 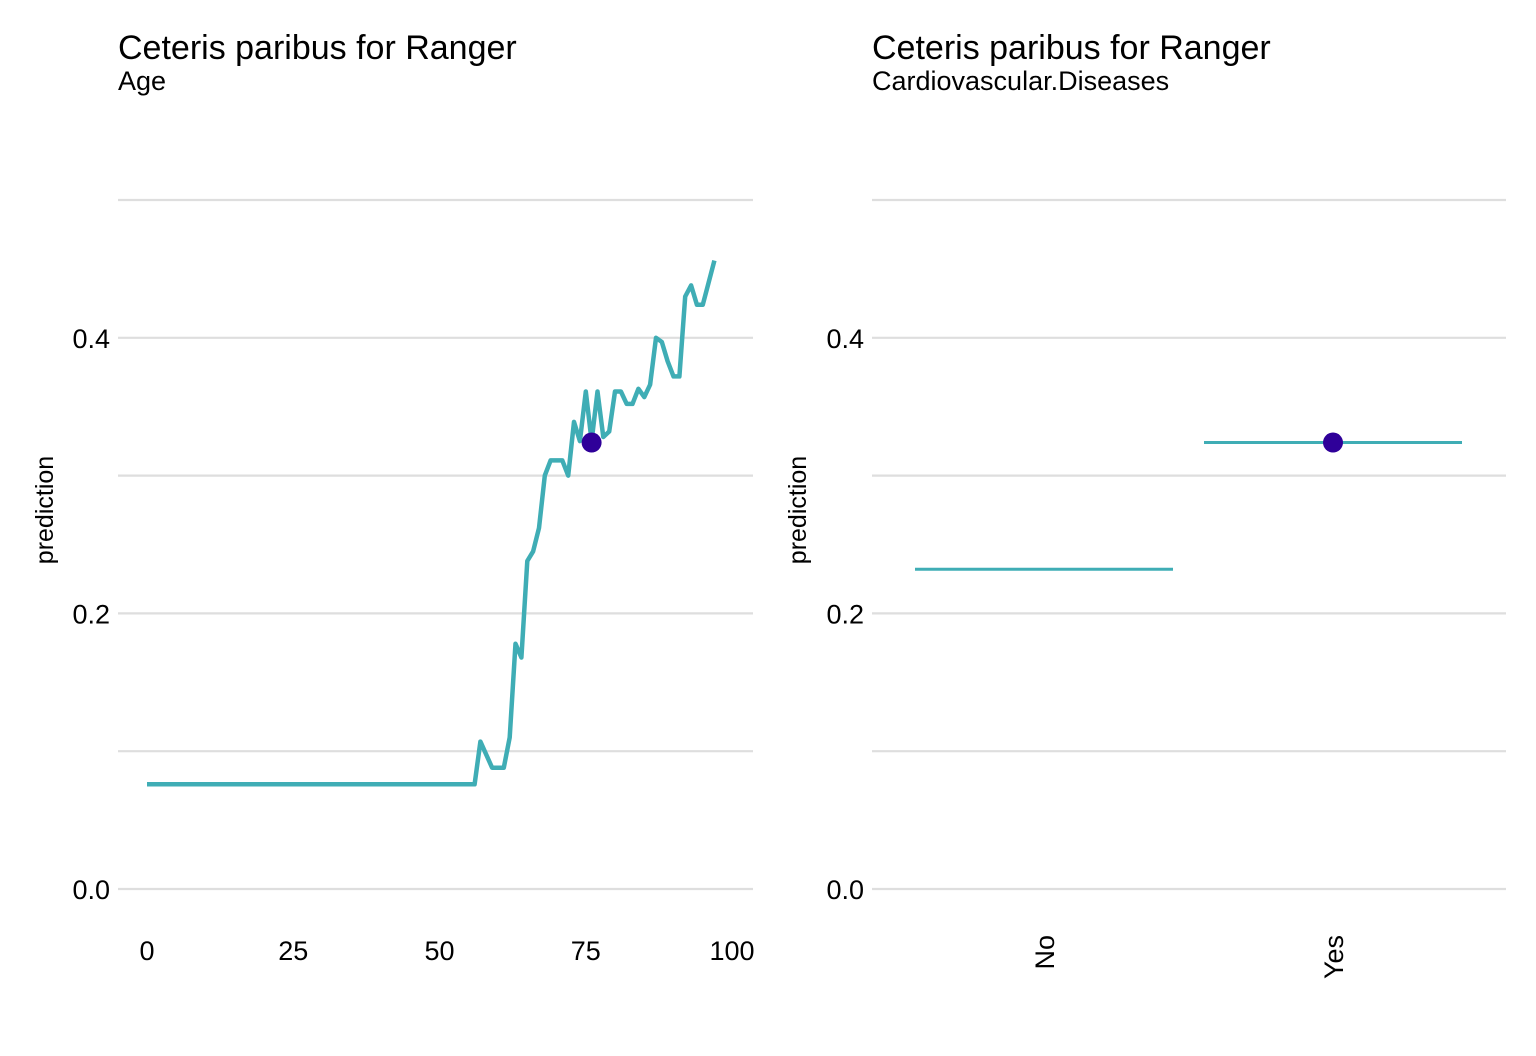 What do you see at coordinates (798, 510) in the screenshot?
I see `panel-cardio-y-axis-label: prediction` at bounding box center [798, 510].